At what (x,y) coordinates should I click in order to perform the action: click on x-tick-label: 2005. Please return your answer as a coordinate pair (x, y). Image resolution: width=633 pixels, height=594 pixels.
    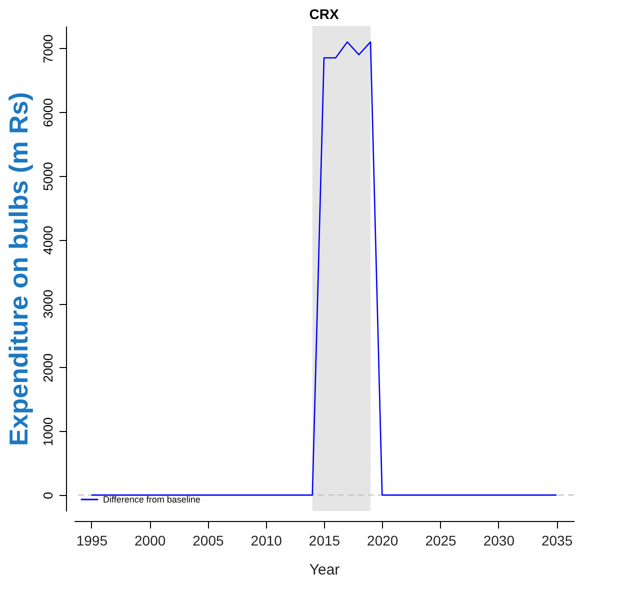
    Looking at the image, I should click on (208, 540).